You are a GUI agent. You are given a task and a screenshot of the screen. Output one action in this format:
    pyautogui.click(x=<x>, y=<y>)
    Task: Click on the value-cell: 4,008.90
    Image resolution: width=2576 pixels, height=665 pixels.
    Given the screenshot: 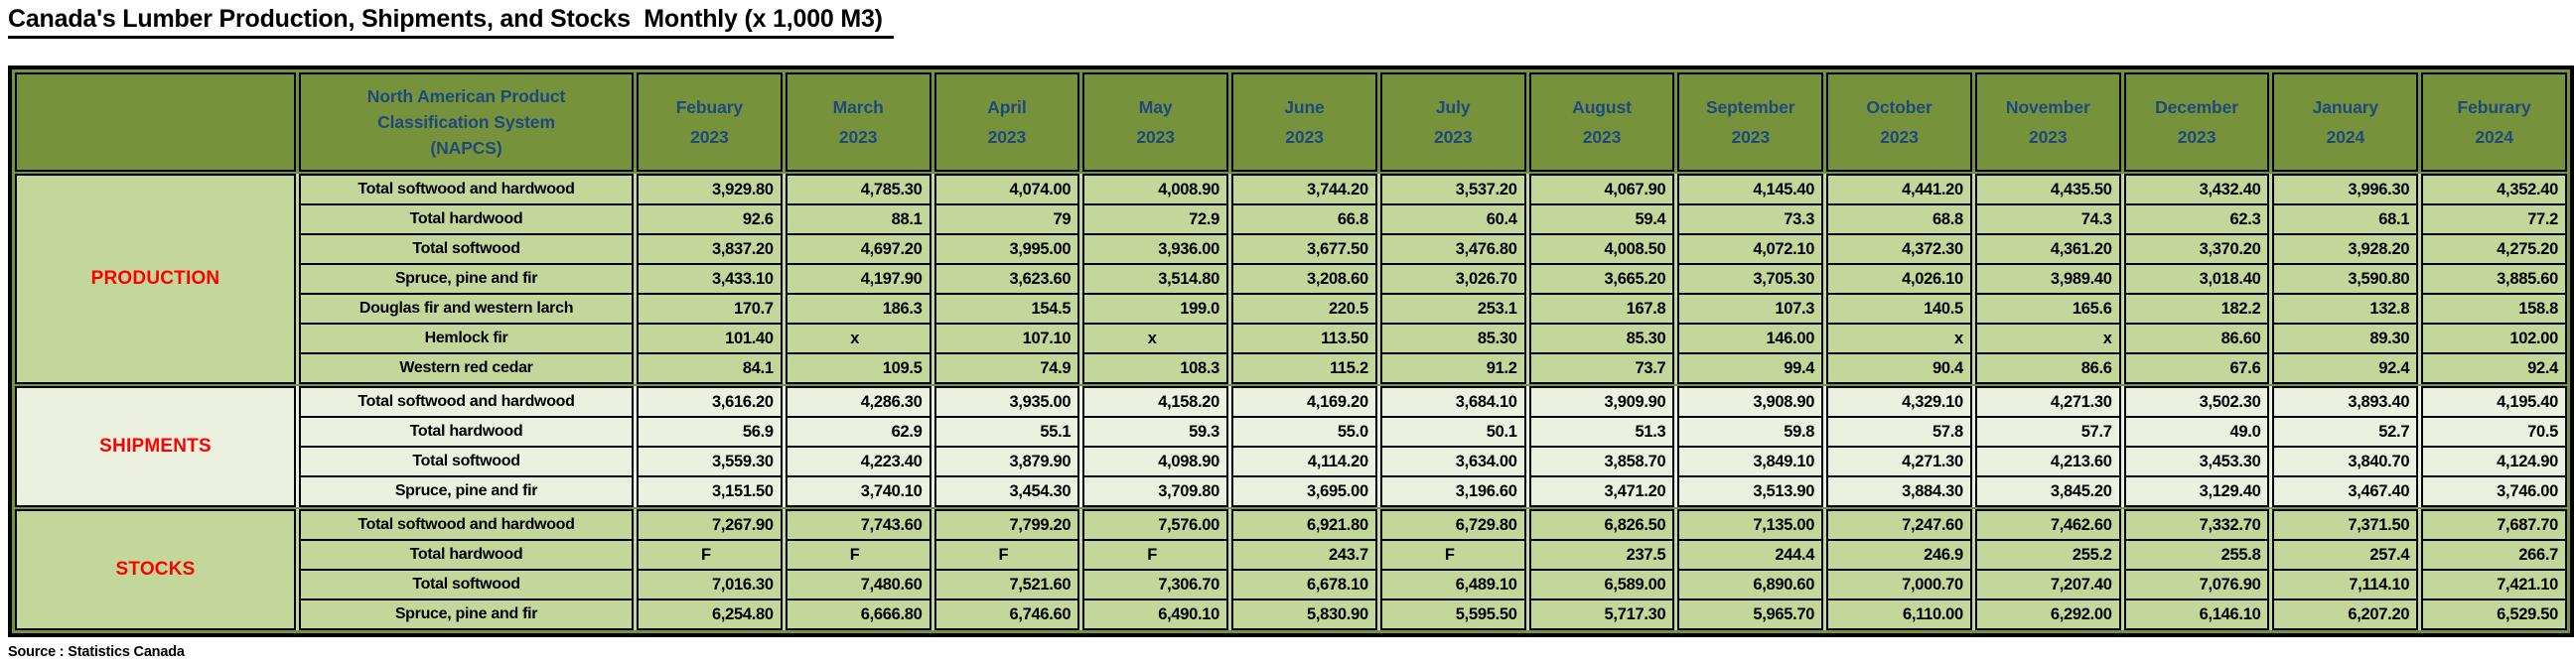 What is the action you would take?
    pyautogui.click(x=1189, y=190)
    